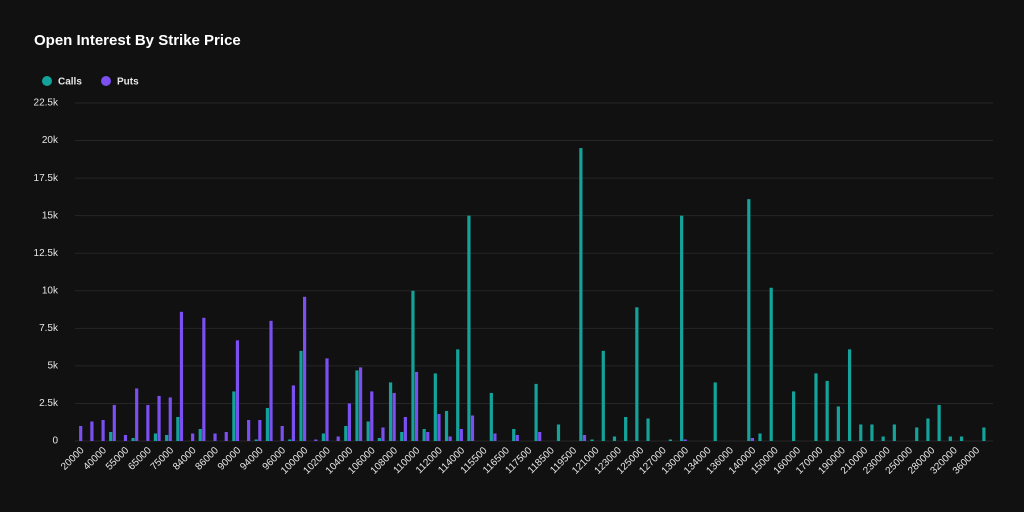  I want to click on y-tick-label: 0, so click(55, 441).